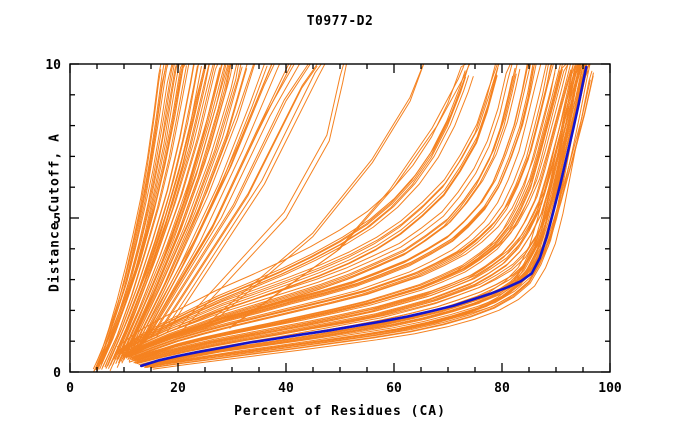  Describe the element at coordinates (394, 388) in the screenshot. I see `x-tick-label: 60` at that location.